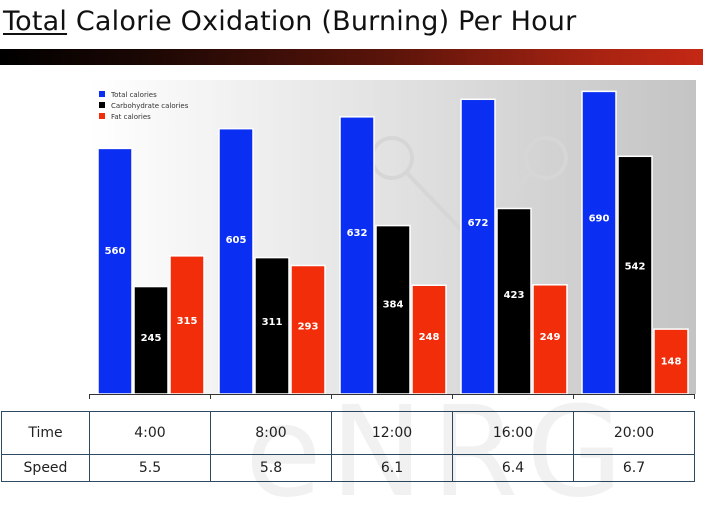 Image resolution: width=703 pixels, height=525 pixels. I want to click on table-cell: 6.4, so click(513, 468).